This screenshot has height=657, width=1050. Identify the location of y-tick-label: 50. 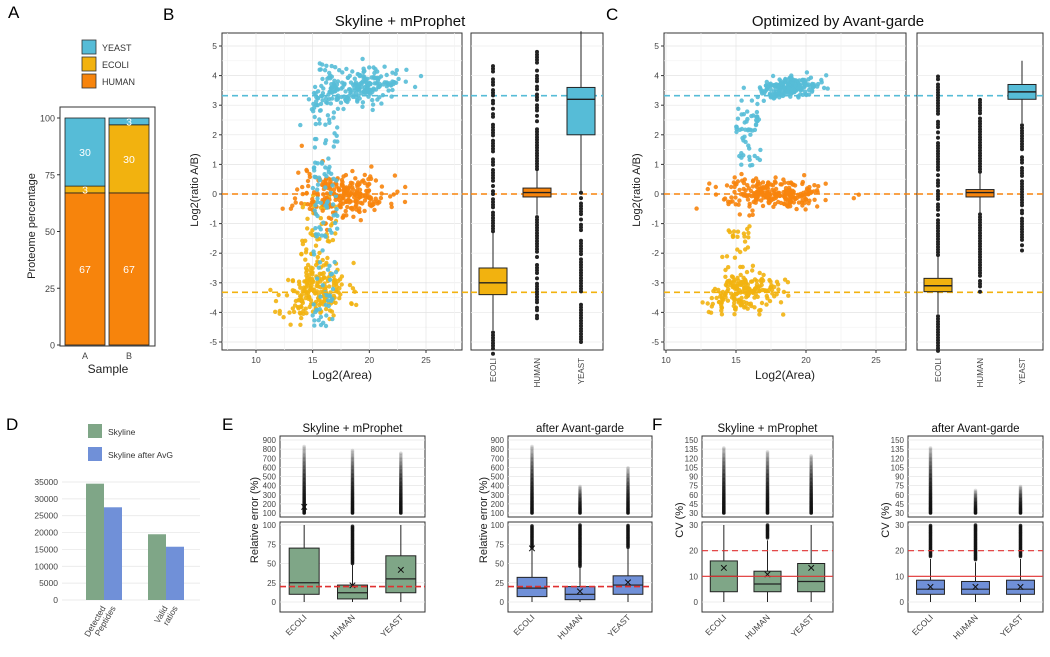
(499, 564).